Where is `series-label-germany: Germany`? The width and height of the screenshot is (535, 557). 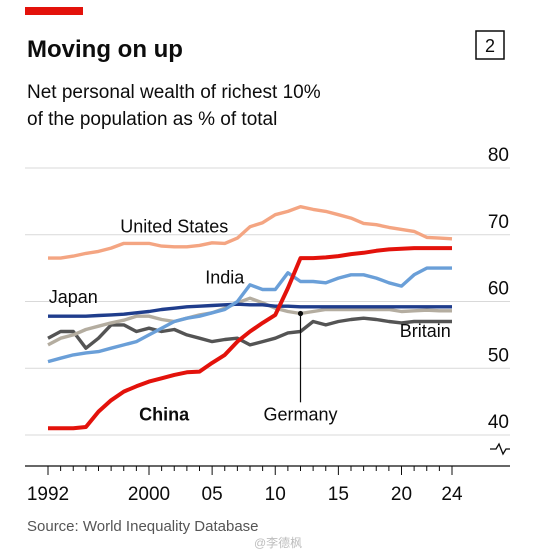 series-label-germany: Germany is located at coordinates (300, 414).